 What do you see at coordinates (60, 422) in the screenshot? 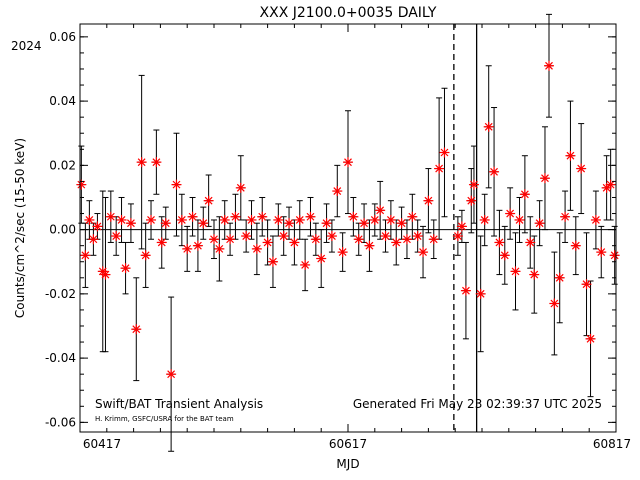
I see `y-tick-label: -0.06` at bounding box center [60, 422].